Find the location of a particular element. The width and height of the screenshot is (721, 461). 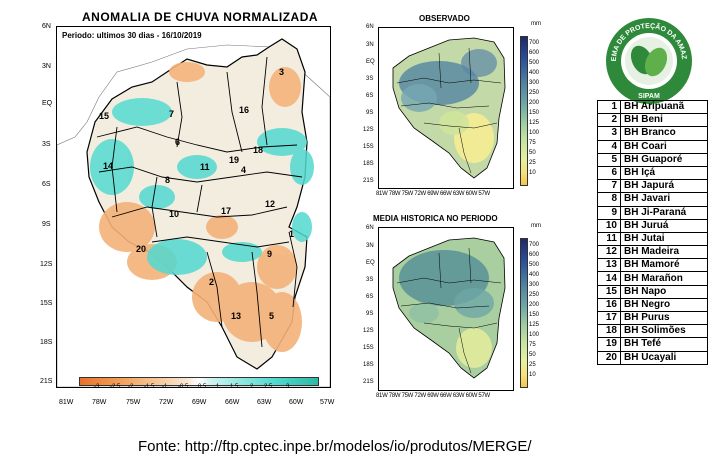

legend-row: 2 BH Beni is located at coordinates (652, 120).